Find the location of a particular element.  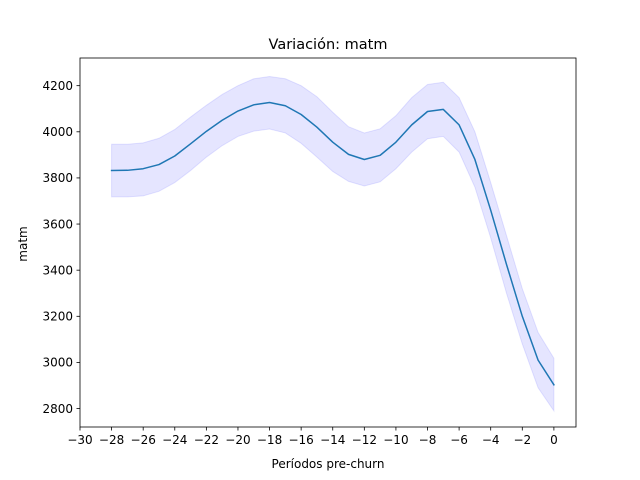

y-tick-label: 3600 is located at coordinates (57, 224).